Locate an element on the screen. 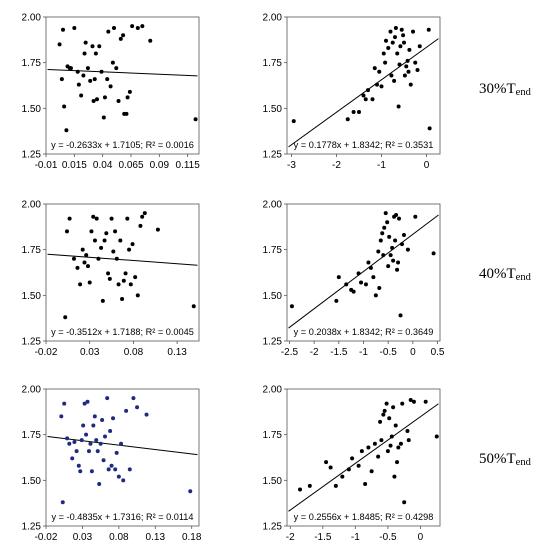 The height and width of the screenshot is (550, 546). x-tick-label: 0.13 is located at coordinates (156, 537).